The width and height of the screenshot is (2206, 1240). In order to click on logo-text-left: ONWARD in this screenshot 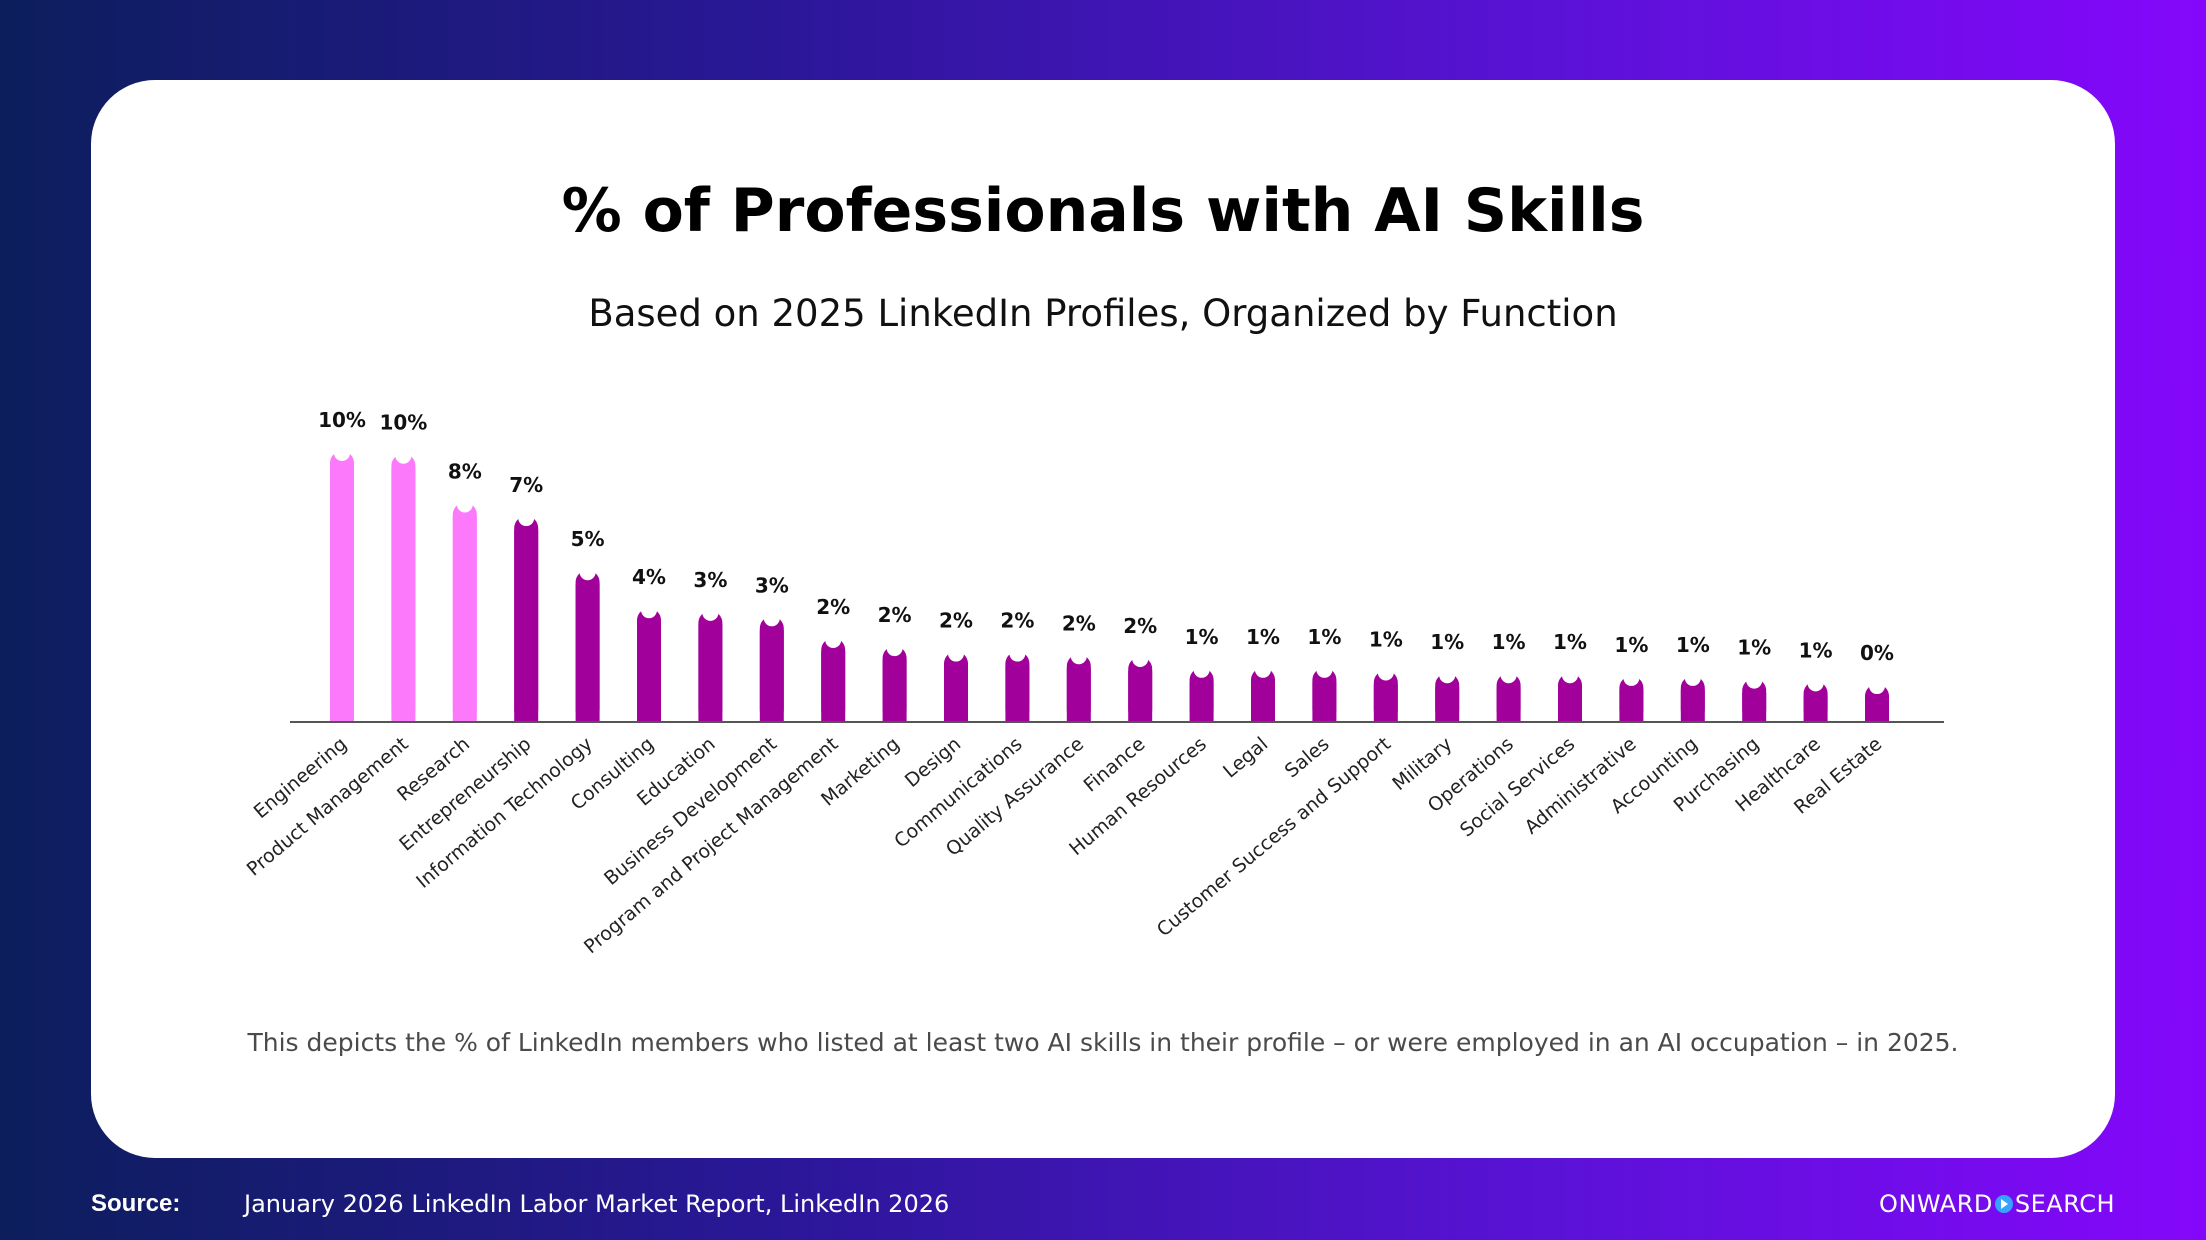, I will do `click(1936, 1204)`.